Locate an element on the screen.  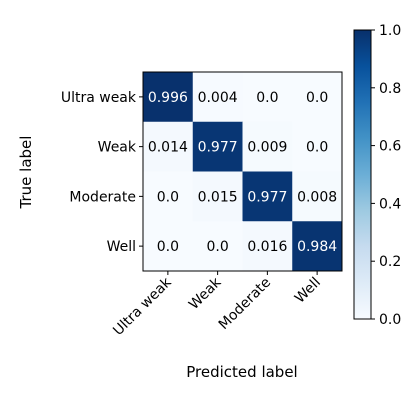
colorbar-tick-label-1: 0.2 is located at coordinates (390, 262).